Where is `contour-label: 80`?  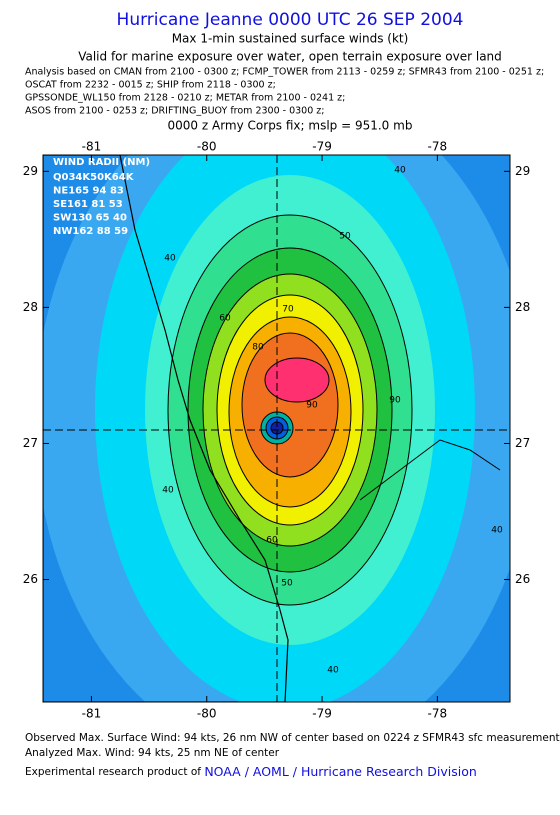 contour-label: 80 is located at coordinates (258, 348).